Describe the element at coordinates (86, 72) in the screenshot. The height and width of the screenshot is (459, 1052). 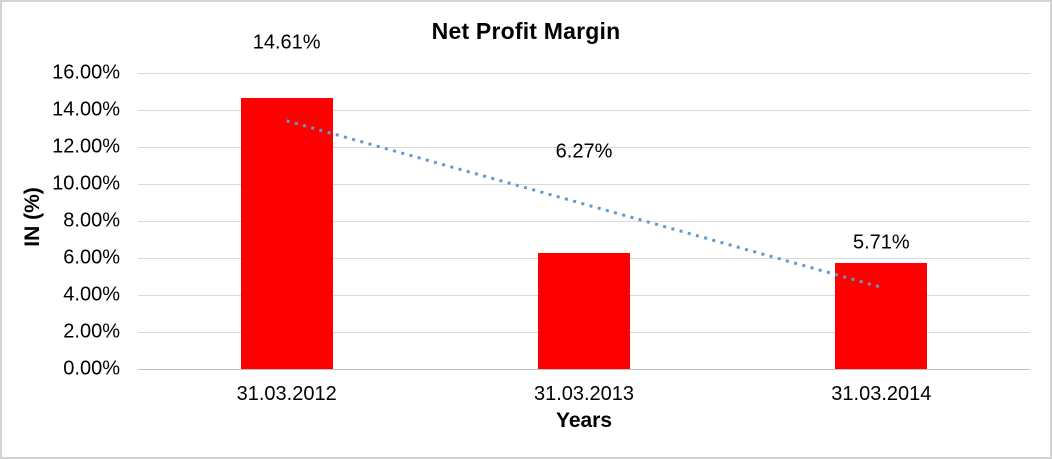
I see `y-axis-tick-label: 16.00%` at that location.